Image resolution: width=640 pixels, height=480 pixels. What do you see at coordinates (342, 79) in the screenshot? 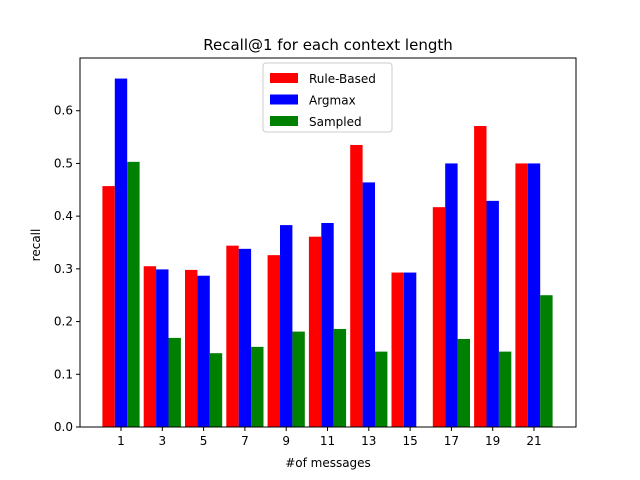
I see `legend-label-rule-based: Rule-Based` at bounding box center [342, 79].